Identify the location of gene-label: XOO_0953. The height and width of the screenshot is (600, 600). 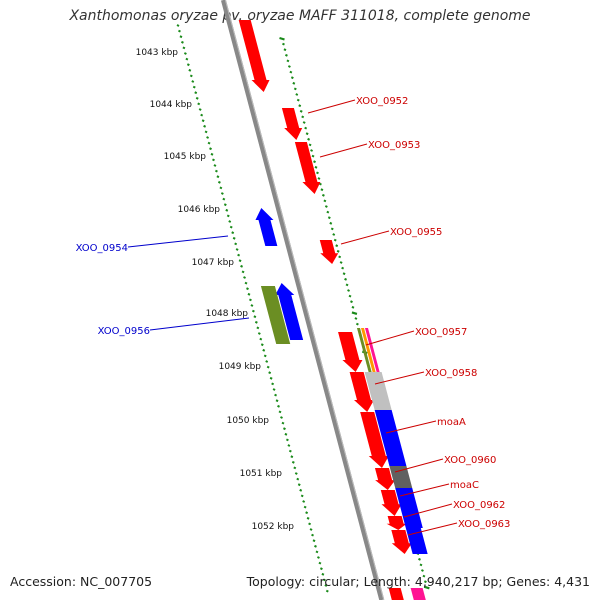
(394, 145).